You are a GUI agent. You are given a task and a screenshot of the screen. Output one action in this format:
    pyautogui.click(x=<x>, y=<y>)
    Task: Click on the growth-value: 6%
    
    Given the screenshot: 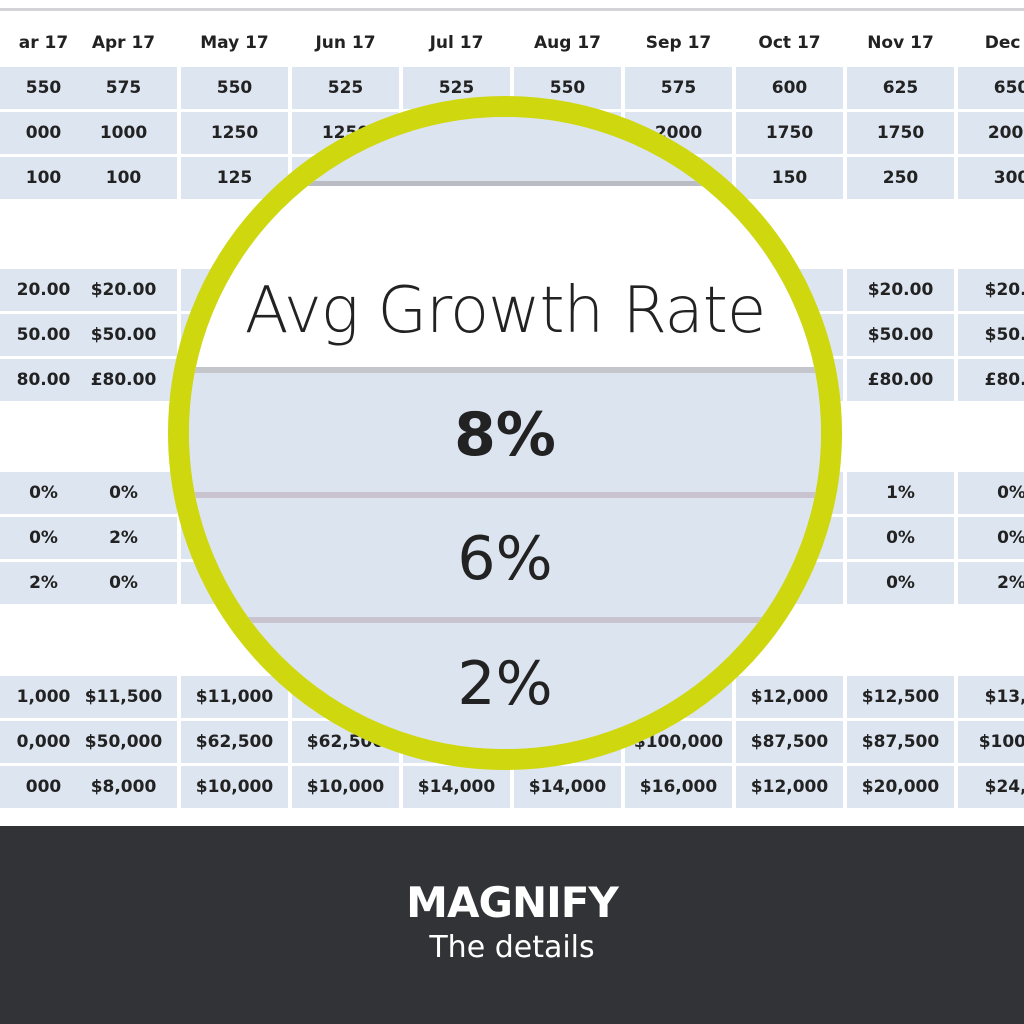 What is the action you would take?
    pyautogui.click(x=505, y=559)
    